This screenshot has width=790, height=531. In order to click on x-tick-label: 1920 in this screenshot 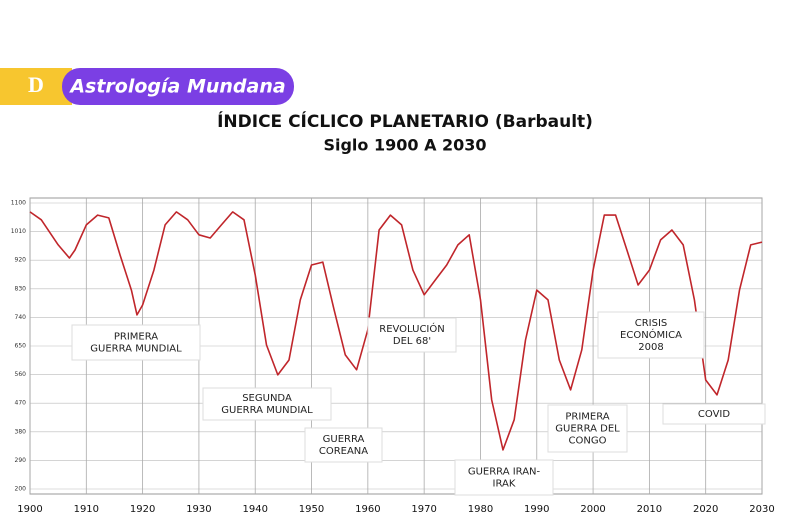, I will do `click(142, 509)`.